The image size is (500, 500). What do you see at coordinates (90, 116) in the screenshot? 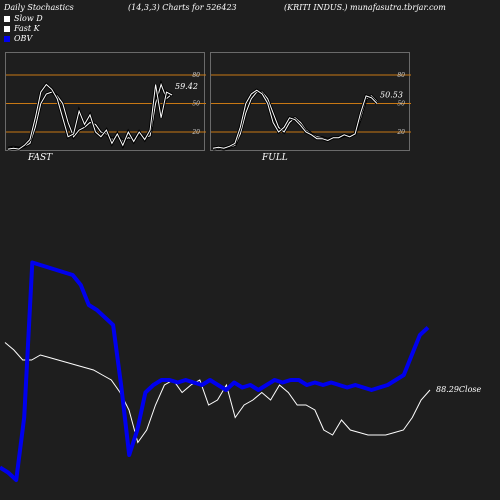
I see `fast-series-1-line` at bounding box center [90, 116].